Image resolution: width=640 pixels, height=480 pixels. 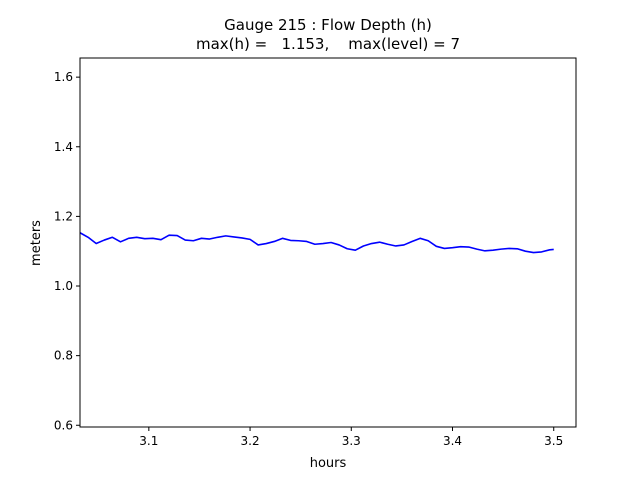 I want to click on series-line-flow-depth, so click(x=316, y=243).